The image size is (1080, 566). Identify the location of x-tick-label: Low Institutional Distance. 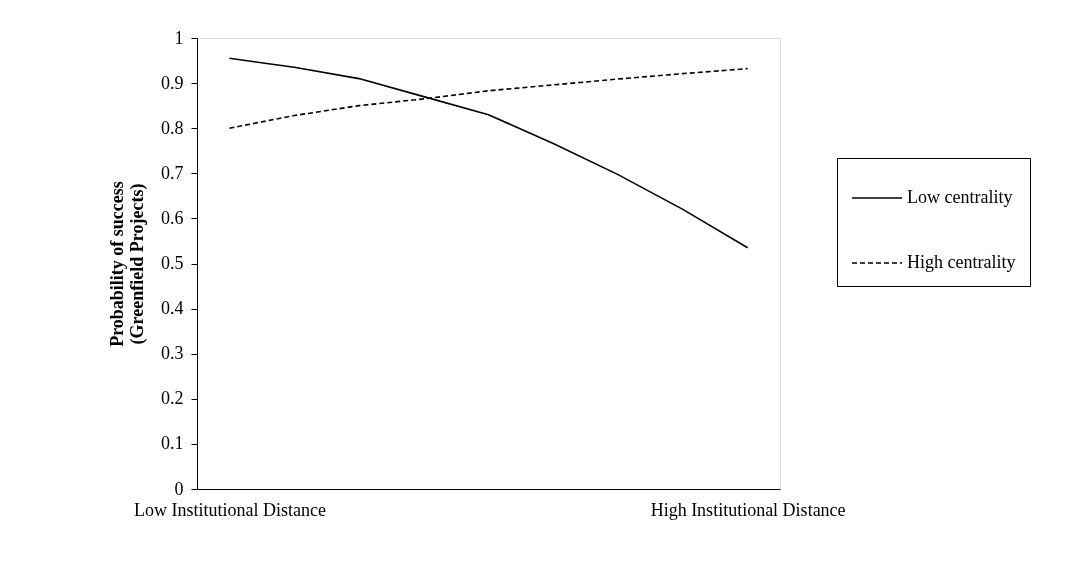
(229, 509).